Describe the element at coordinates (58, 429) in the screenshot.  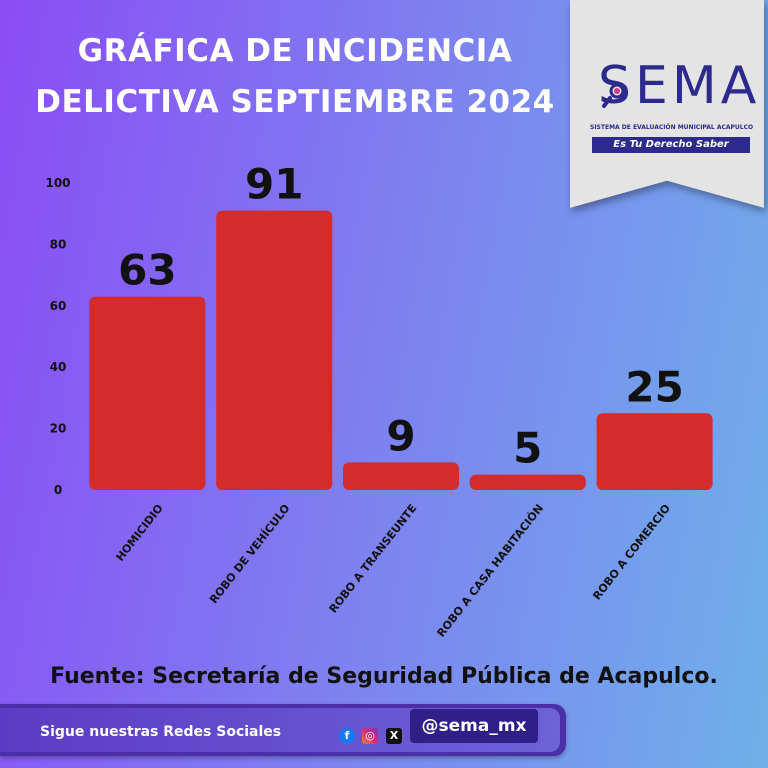
I see `y-tick-label: 20` at that location.